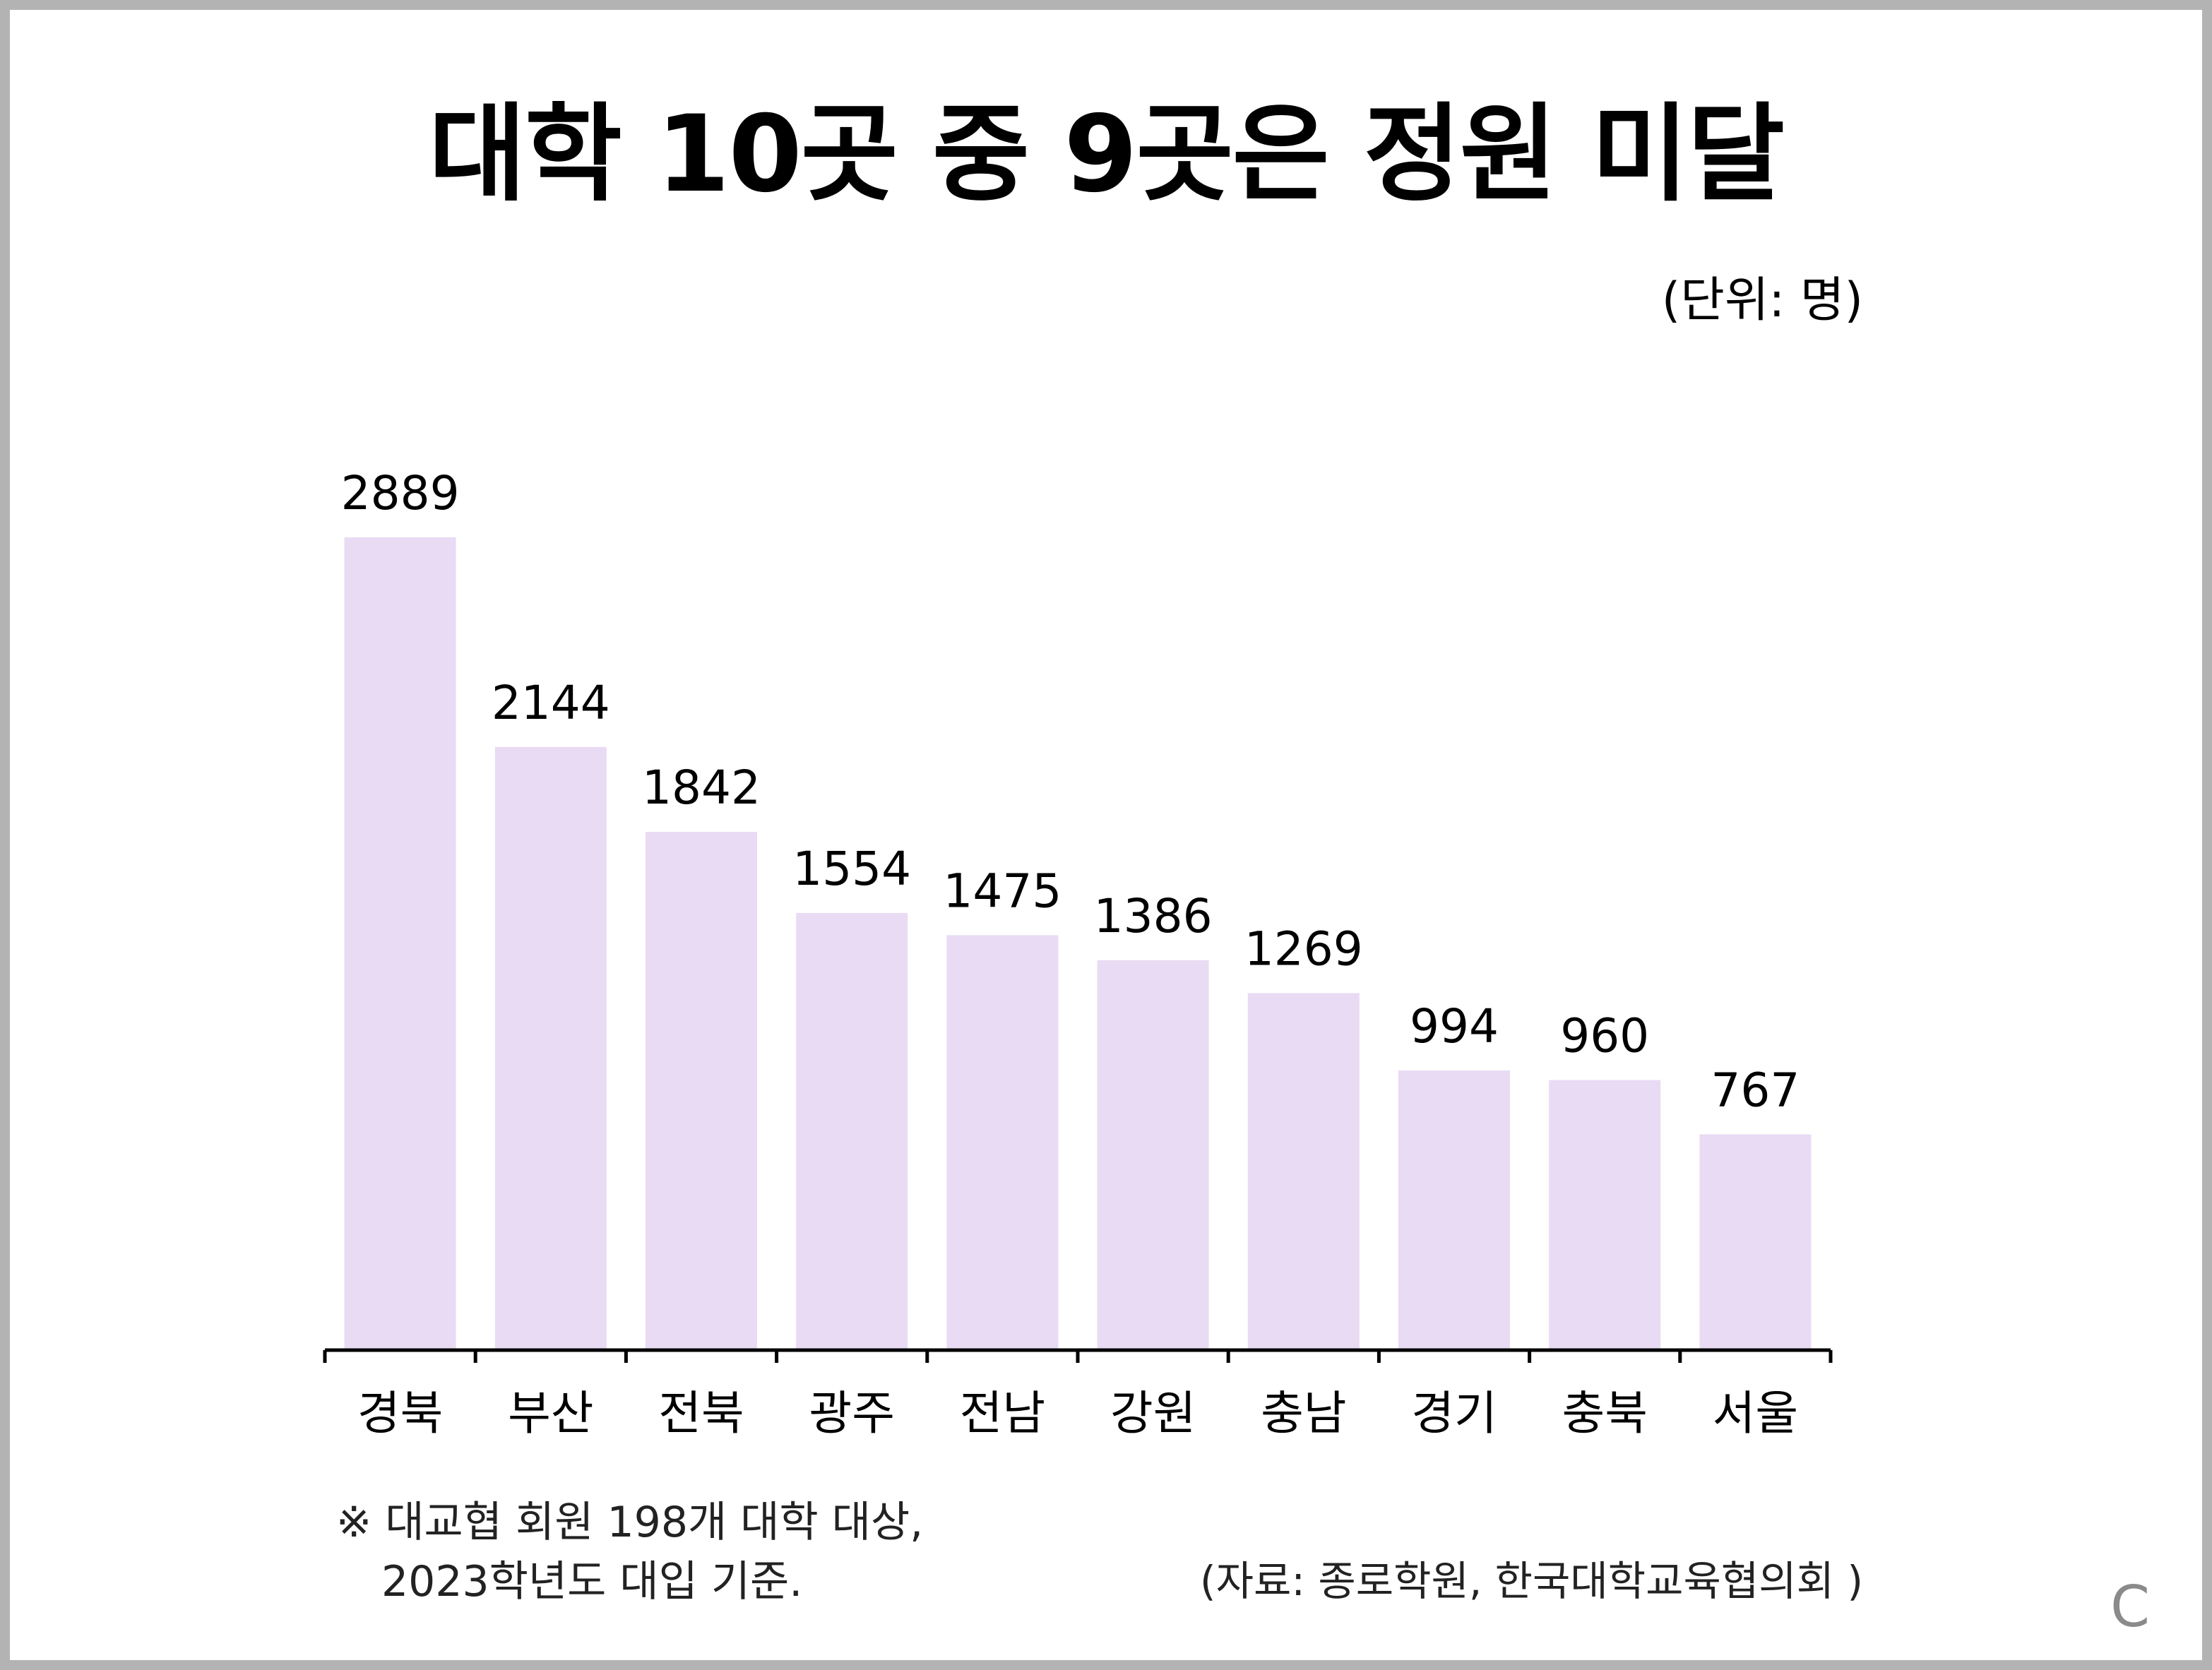  What do you see at coordinates (1002, 891) in the screenshot?
I see `data-label-전남: 1475` at bounding box center [1002, 891].